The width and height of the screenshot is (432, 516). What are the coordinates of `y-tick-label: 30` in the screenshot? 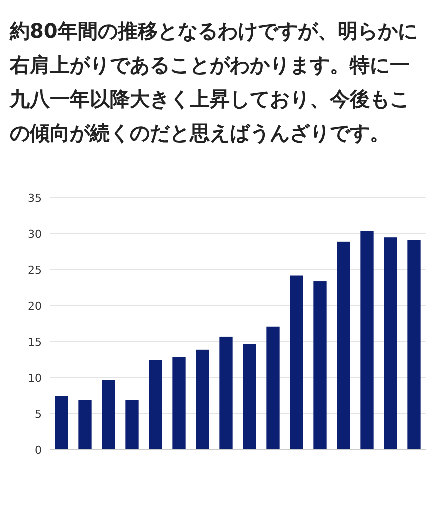 It's located at (35, 234).